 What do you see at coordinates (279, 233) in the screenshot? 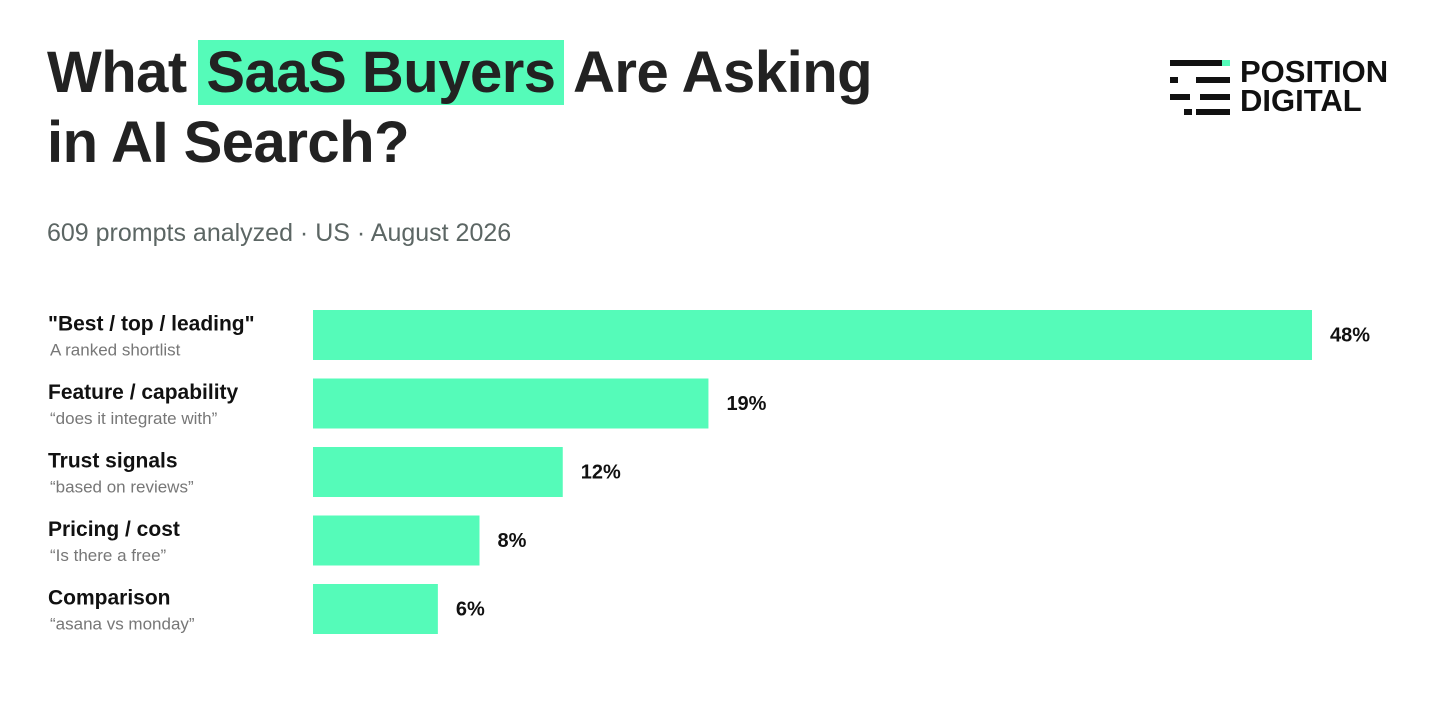
I see `subtitle: 609 prompts analyzed · US · August 2026` at bounding box center [279, 233].